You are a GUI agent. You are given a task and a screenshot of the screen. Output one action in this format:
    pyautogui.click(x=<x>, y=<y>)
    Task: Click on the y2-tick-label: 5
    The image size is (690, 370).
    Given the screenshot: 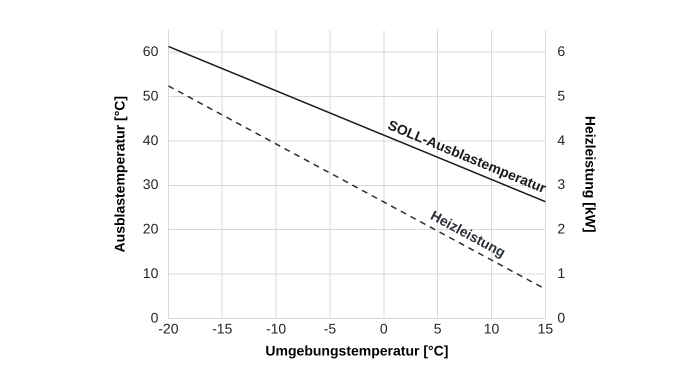 What is the action you would take?
    pyautogui.click(x=561, y=95)
    